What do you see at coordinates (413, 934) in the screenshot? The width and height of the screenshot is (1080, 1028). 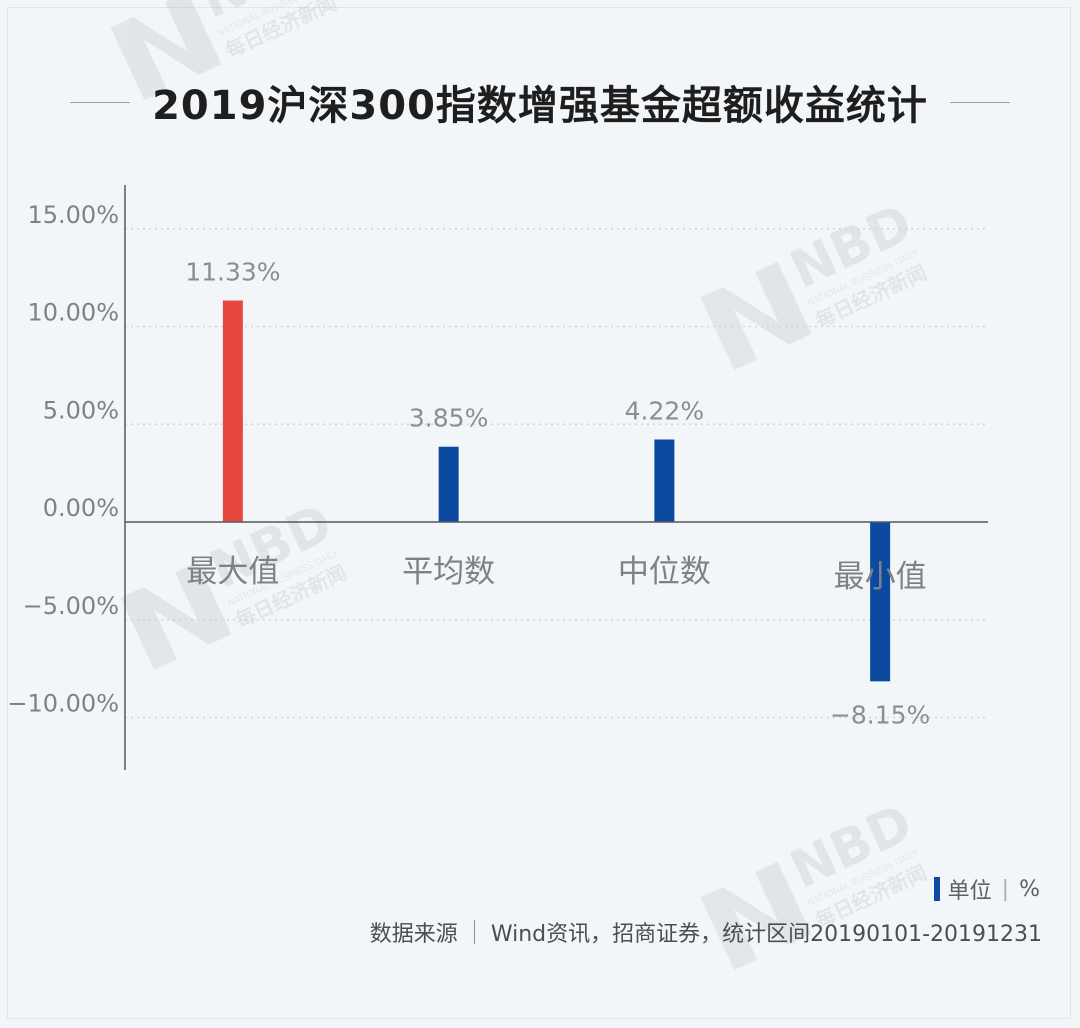 I see `source-label: 数据来源` at bounding box center [413, 934].